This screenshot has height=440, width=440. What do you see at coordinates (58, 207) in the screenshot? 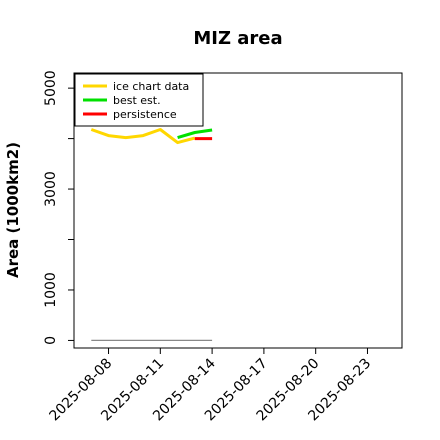
I see `y-axis: 0 1000 3000 5000` at bounding box center [58, 207].